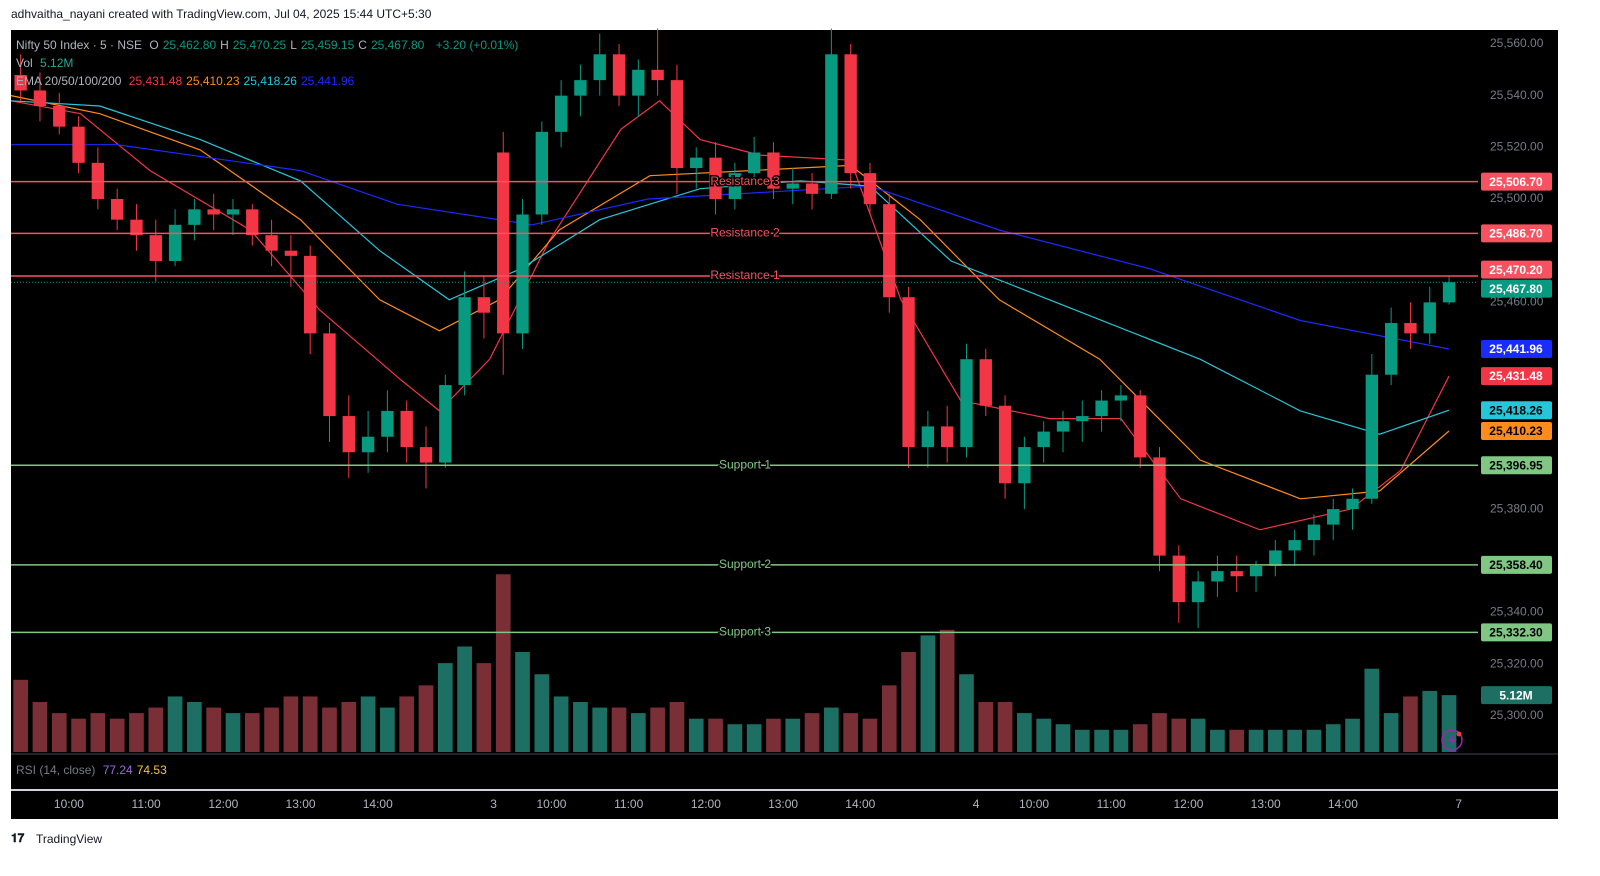  I want to click on y-tick-label: 25,560.00, so click(1517, 43).